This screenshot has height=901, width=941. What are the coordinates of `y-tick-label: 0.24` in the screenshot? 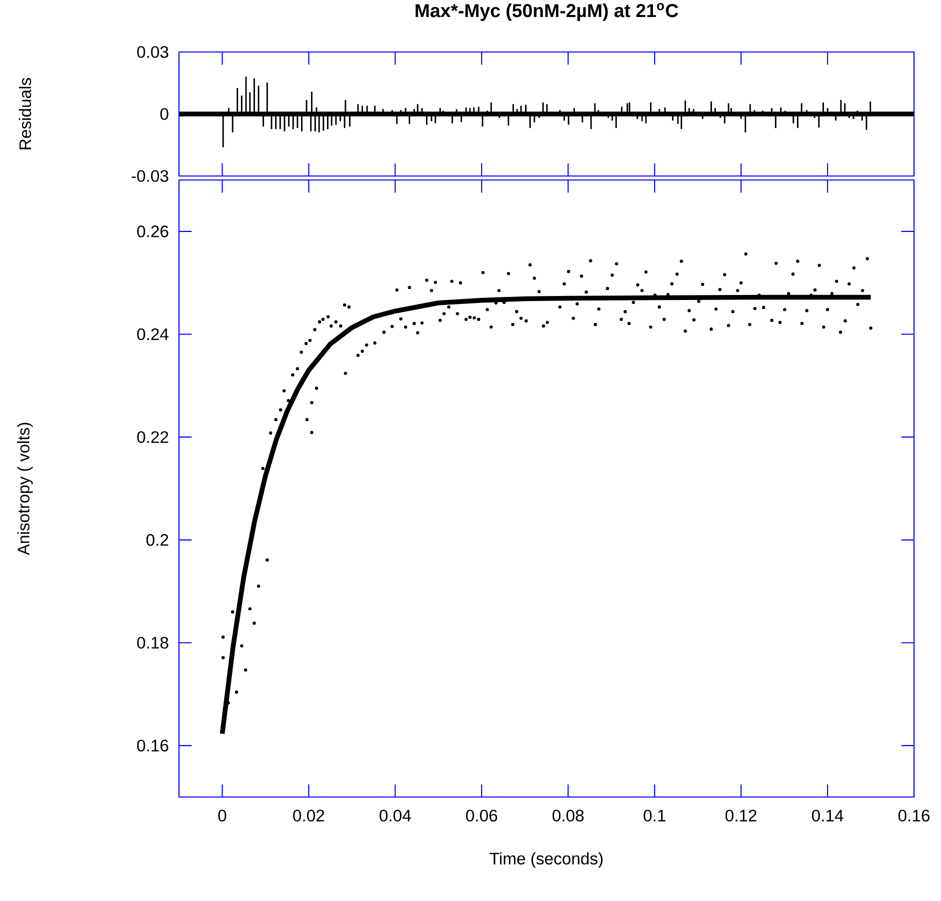 It's located at (152, 334).